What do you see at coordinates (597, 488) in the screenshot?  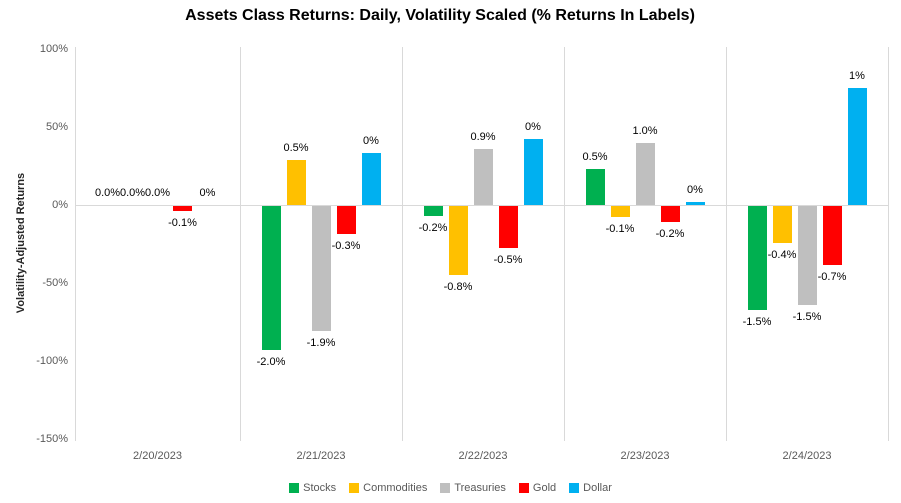 I see `legend-label: Dollar` at bounding box center [597, 488].